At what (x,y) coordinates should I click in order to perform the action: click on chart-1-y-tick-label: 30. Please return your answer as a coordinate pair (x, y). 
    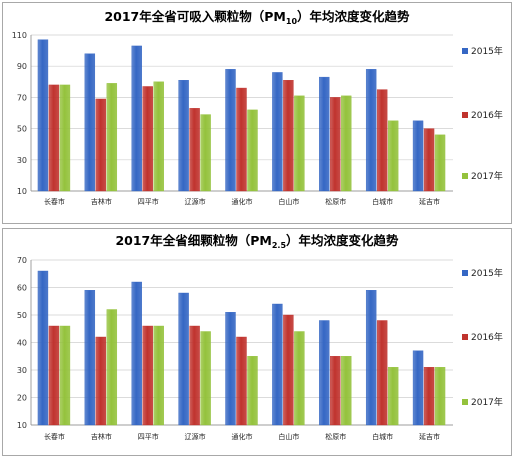
    Looking at the image, I should click on (22, 370).